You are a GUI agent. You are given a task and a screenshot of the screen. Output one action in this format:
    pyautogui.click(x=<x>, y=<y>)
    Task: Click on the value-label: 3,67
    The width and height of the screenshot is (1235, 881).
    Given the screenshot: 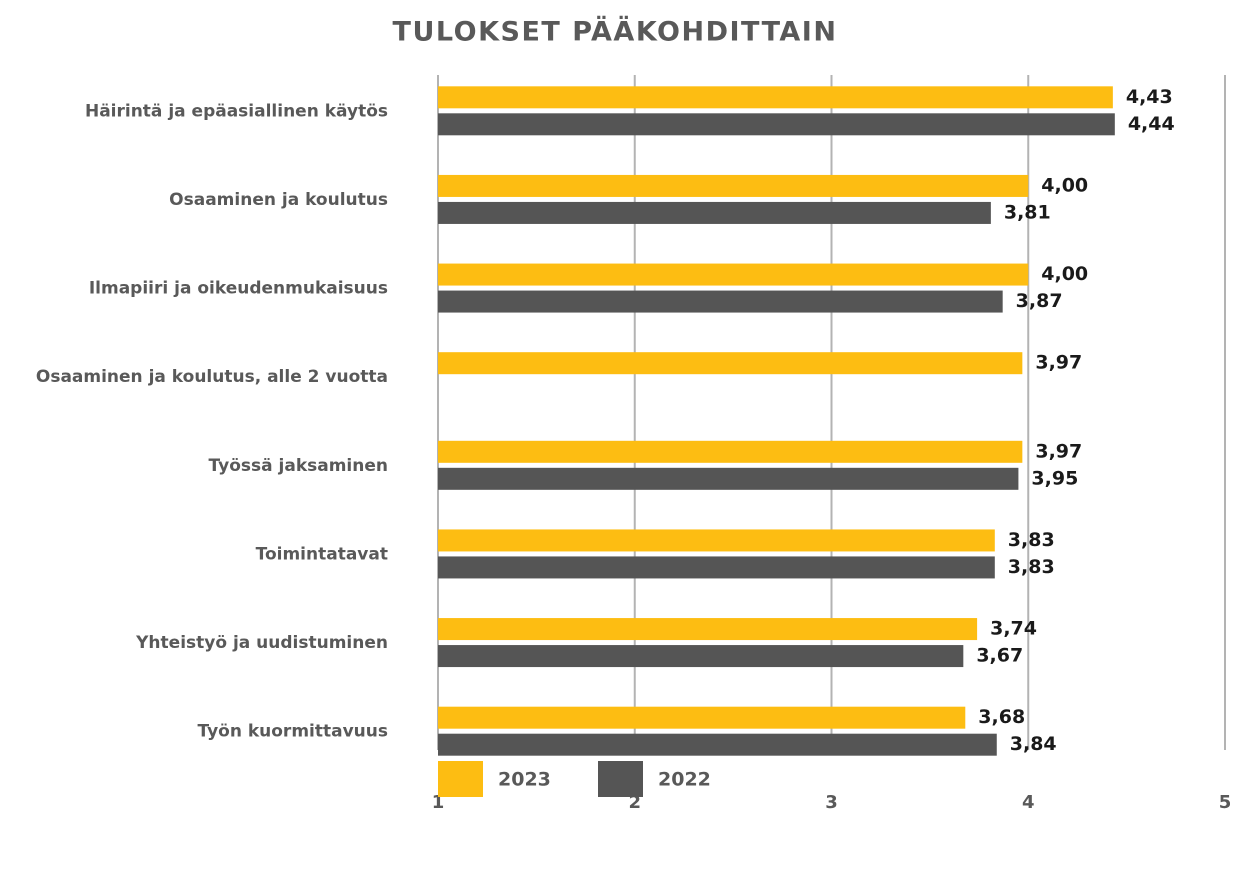 What is the action you would take?
    pyautogui.click(x=999, y=656)
    